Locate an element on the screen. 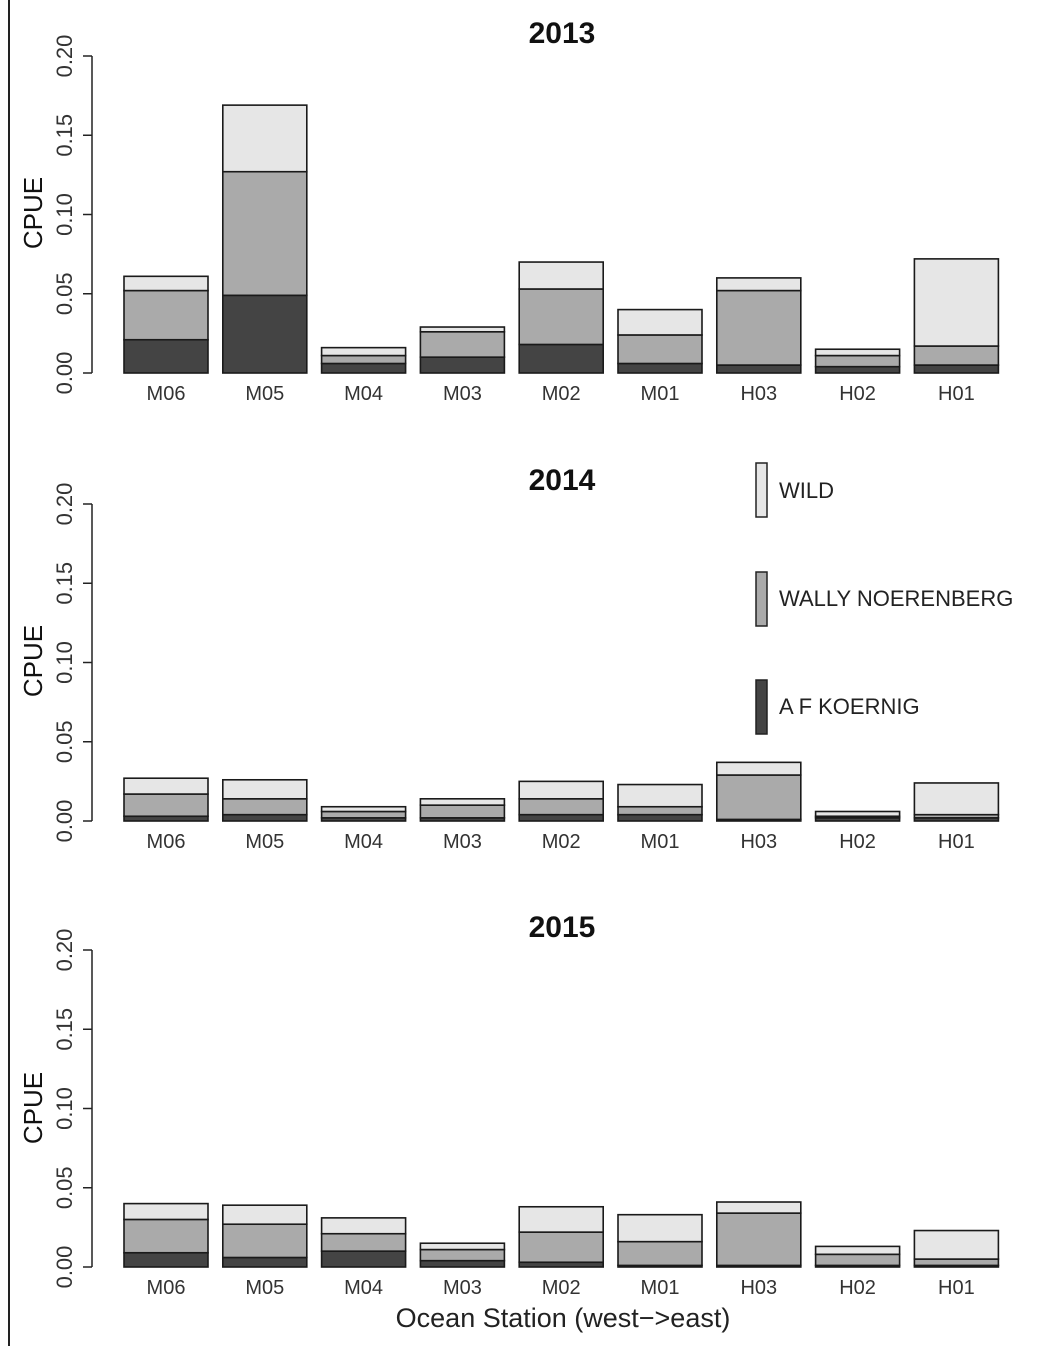  bar-segment-m01-wild is located at coordinates (660, 322).